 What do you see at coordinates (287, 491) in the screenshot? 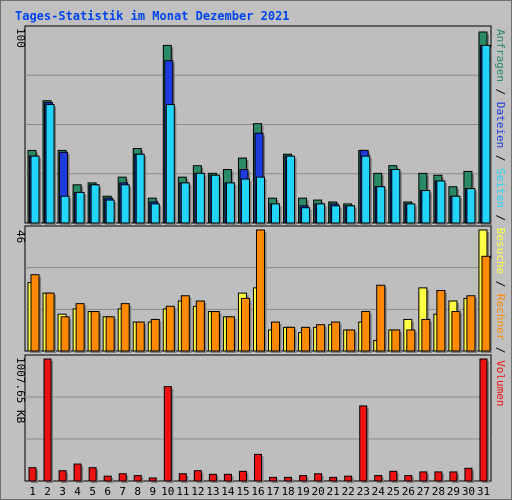
I see `xtick-18: 18` at bounding box center [287, 491].